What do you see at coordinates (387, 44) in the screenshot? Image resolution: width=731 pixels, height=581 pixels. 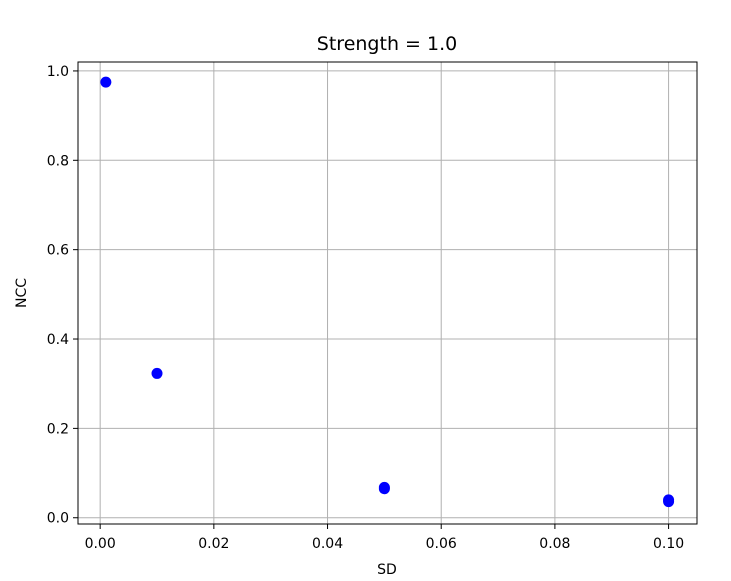 I see `chart-title: Strength = 1.0` at bounding box center [387, 44].